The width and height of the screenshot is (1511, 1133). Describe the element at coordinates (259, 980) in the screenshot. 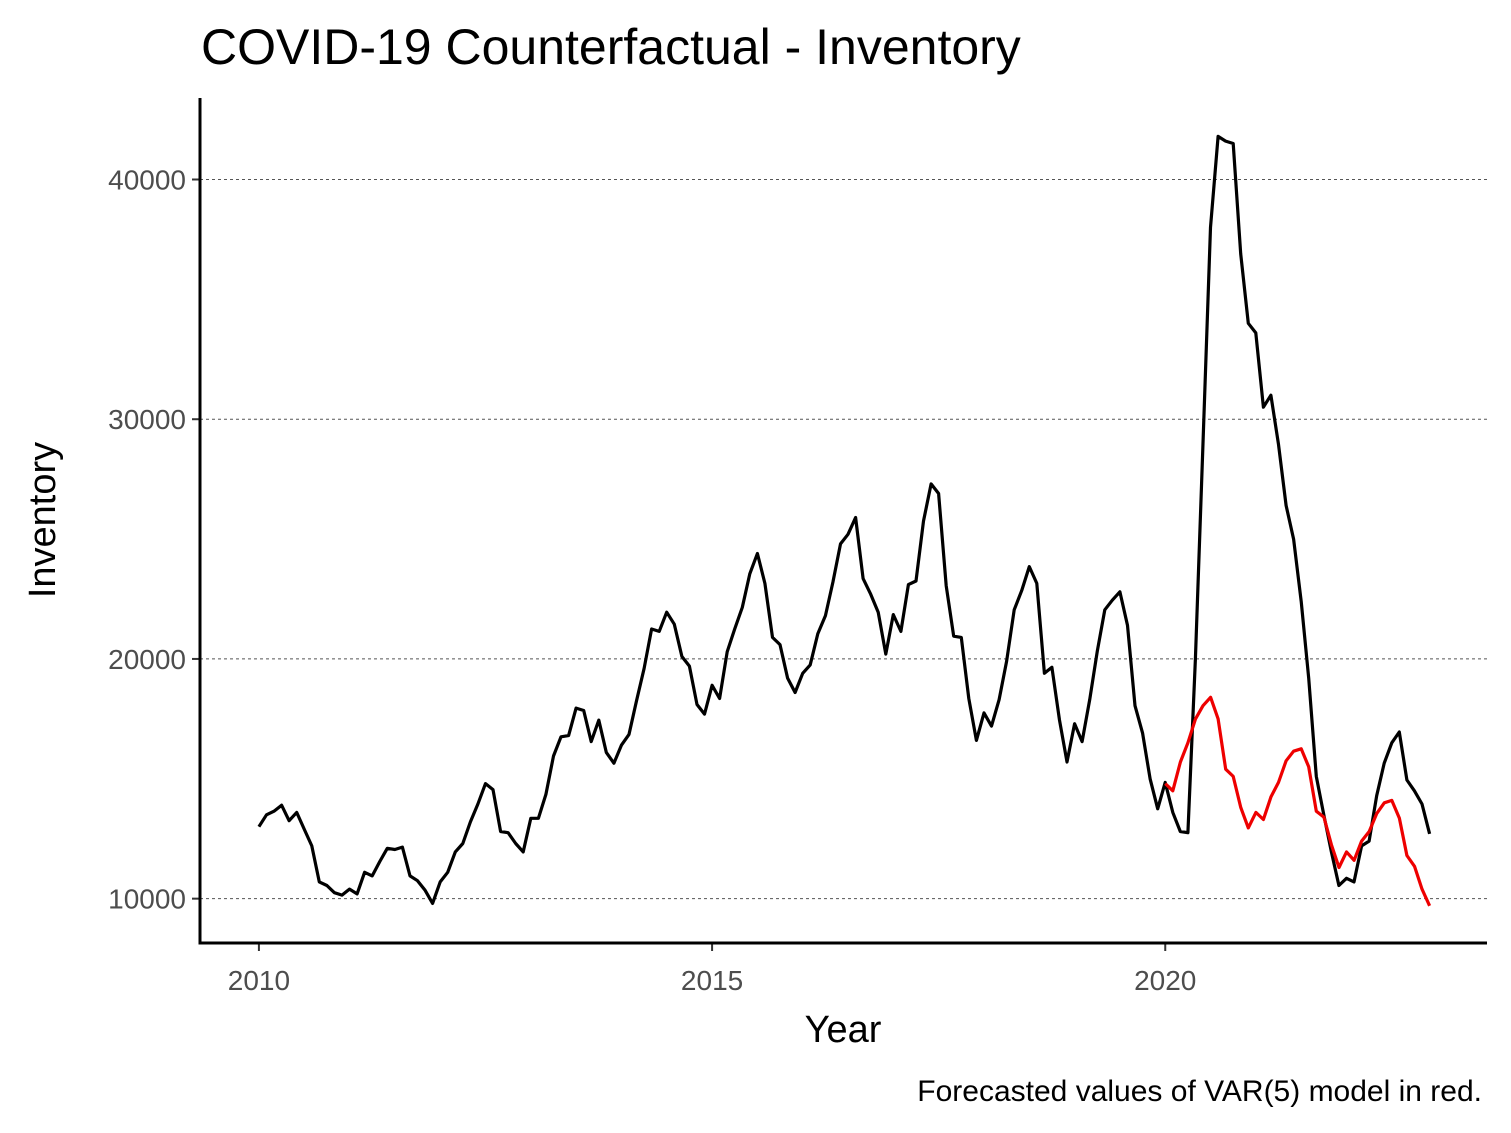

I see `x-tick-label-0: 2010` at that location.